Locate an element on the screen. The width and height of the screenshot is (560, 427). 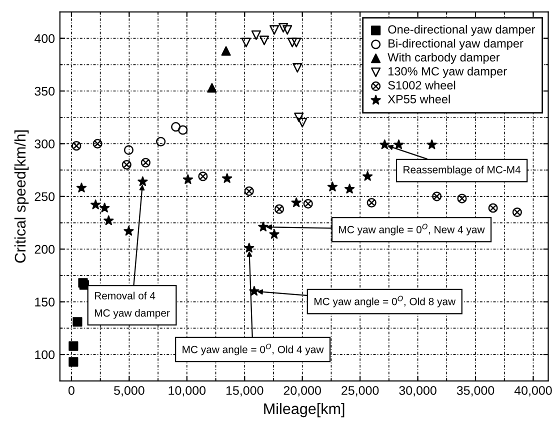
x-tick-label: 15,000 is located at coordinates (245, 391).